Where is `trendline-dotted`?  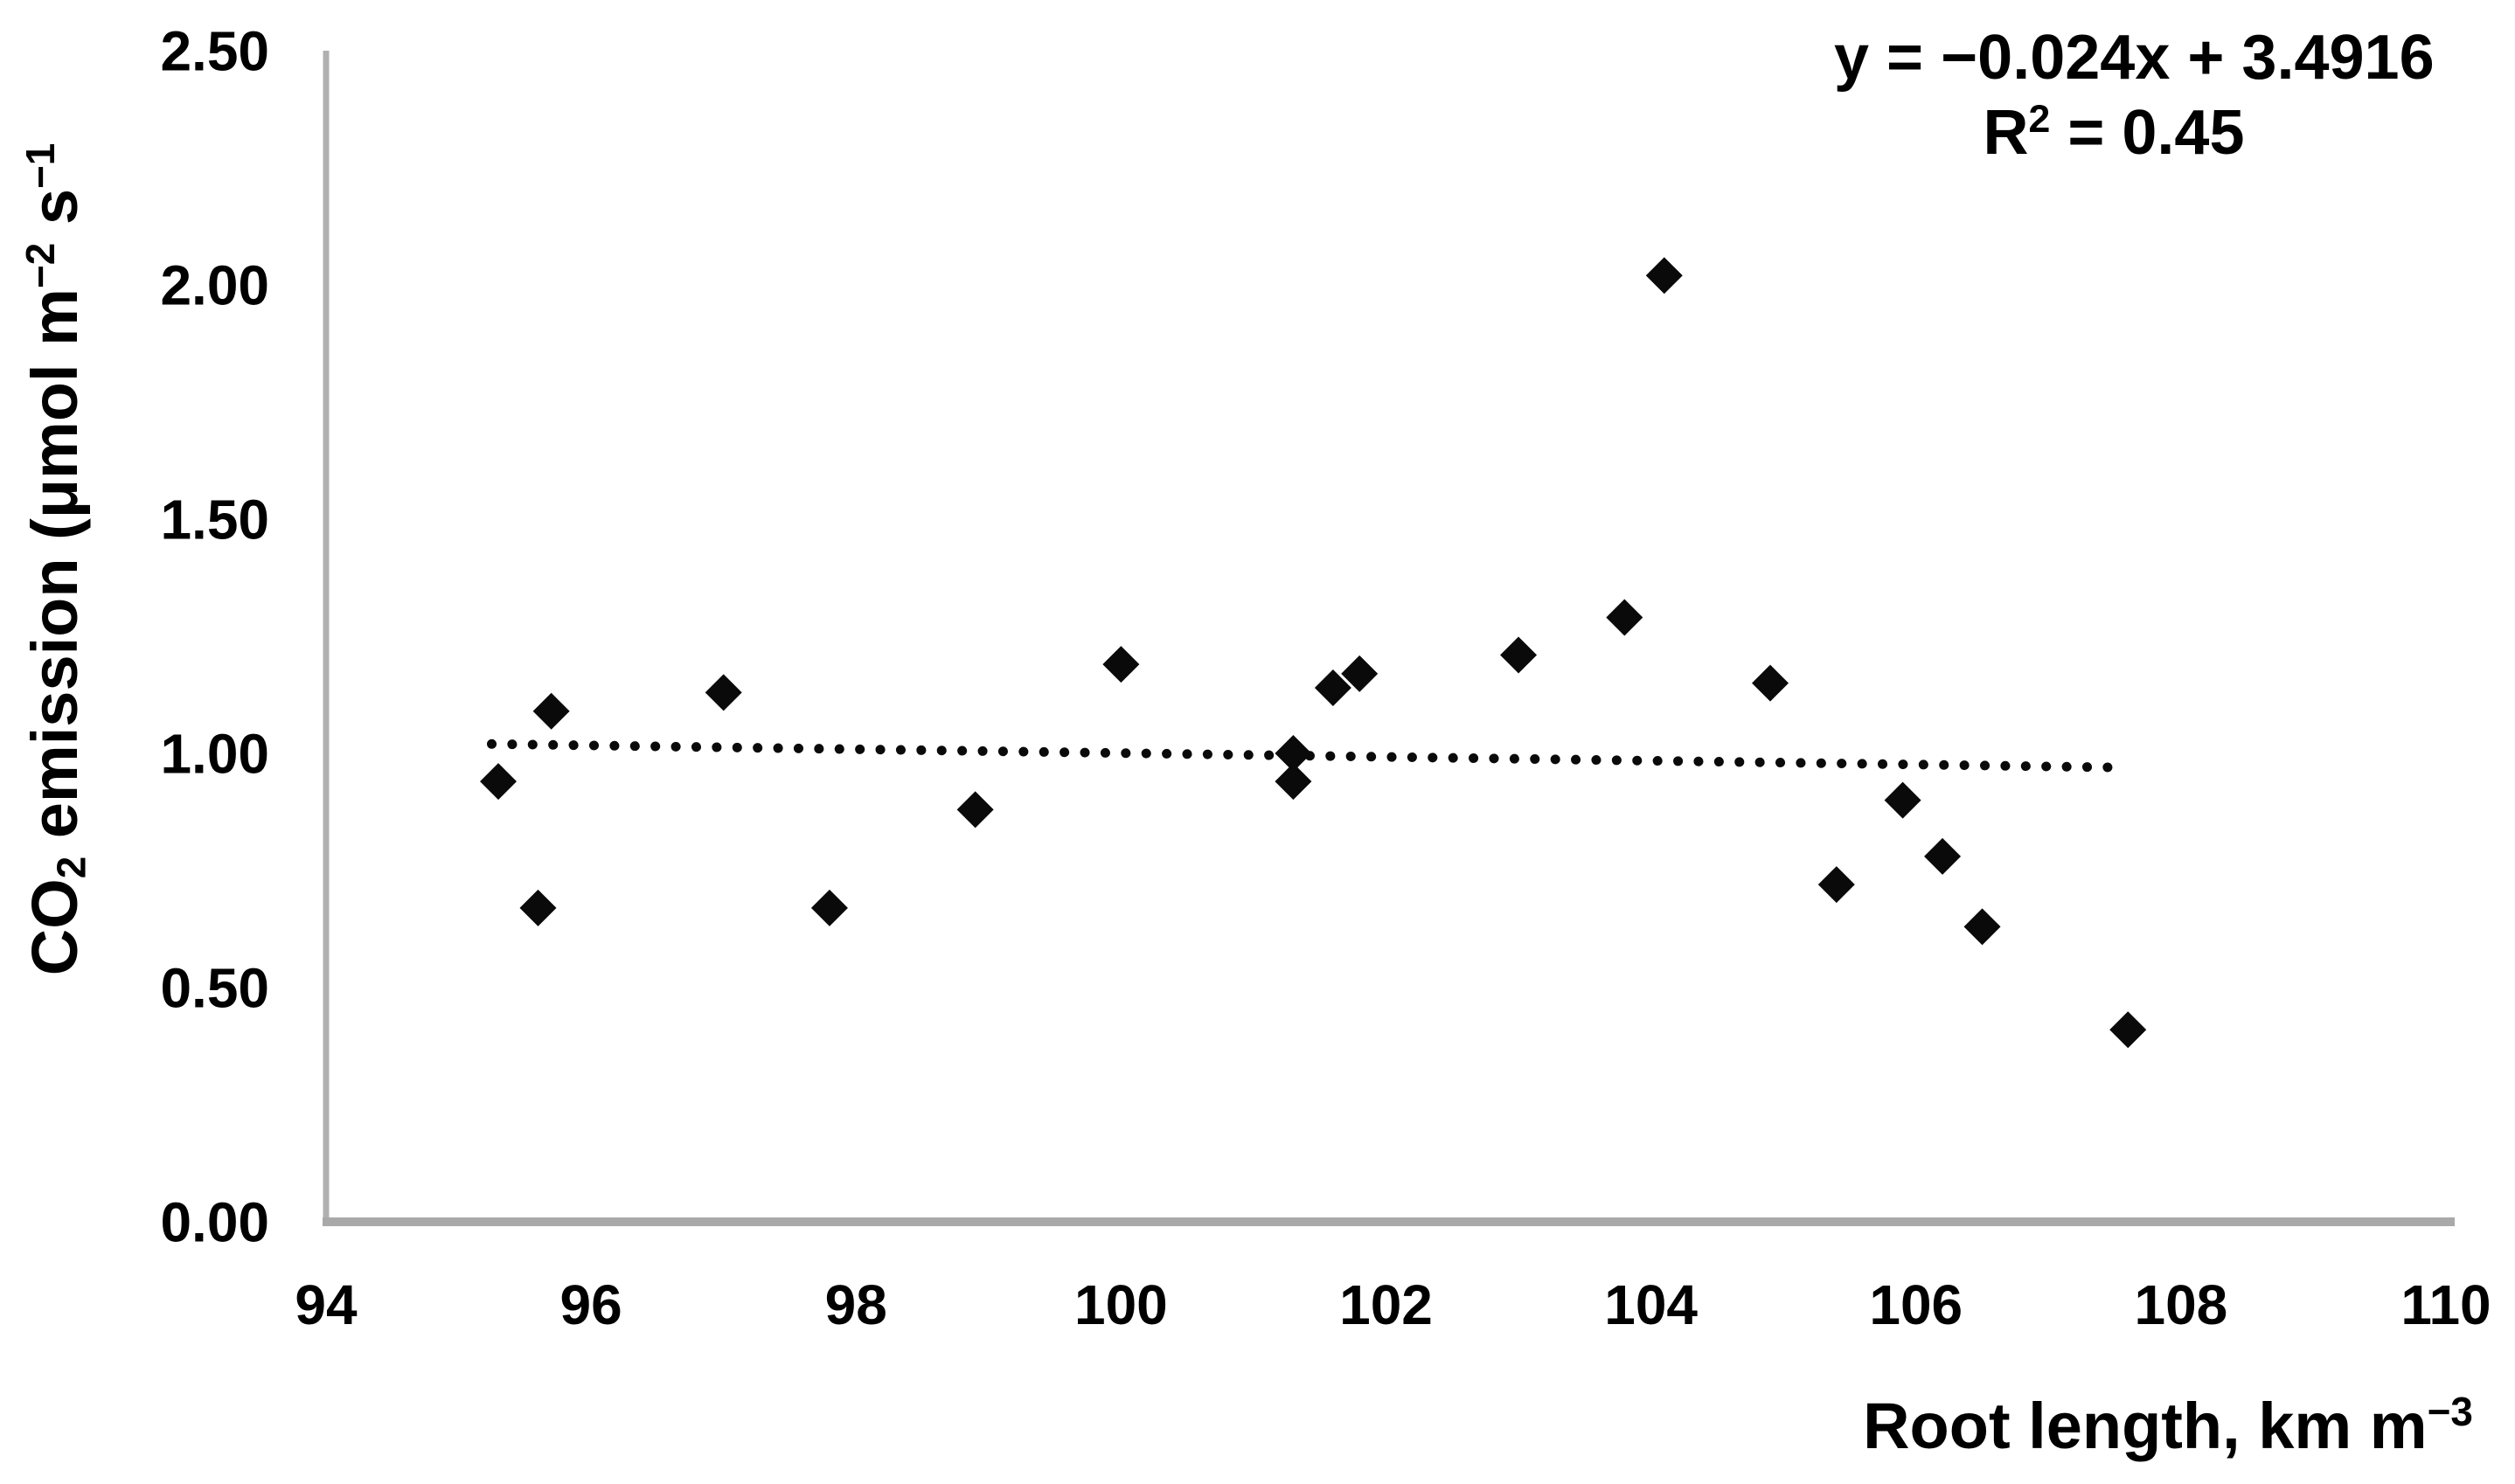 trendline-dotted is located at coordinates (1303, 756).